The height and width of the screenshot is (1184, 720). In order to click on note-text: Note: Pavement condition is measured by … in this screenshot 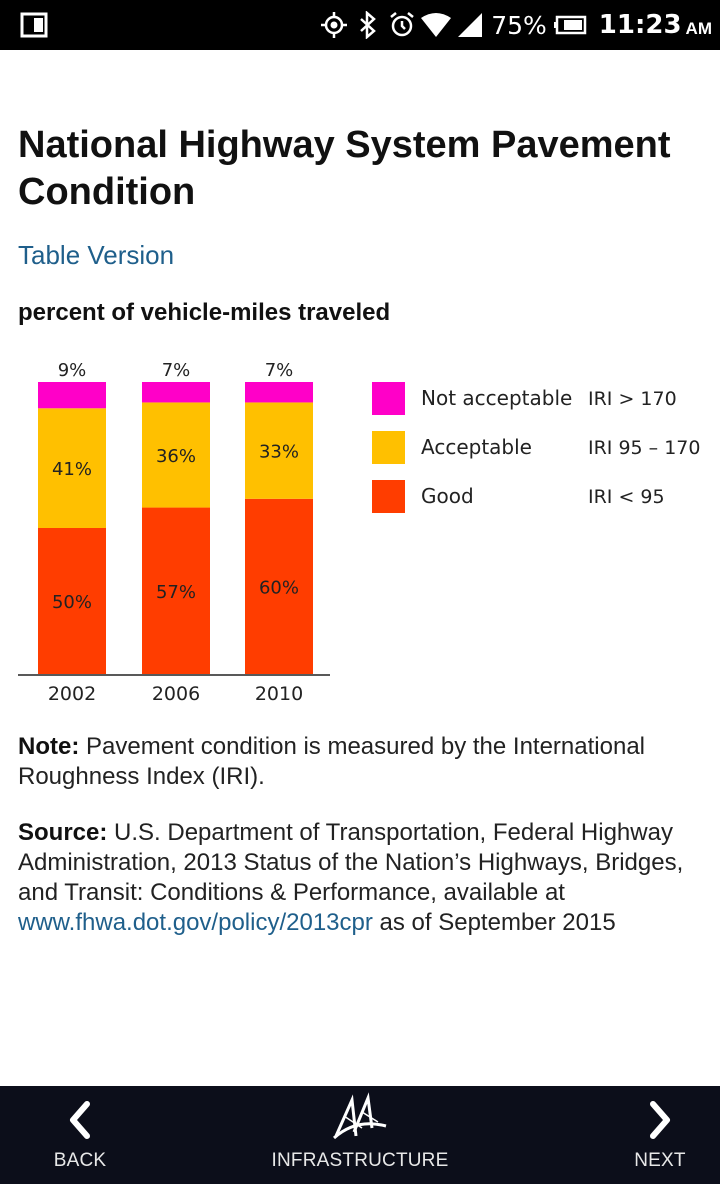, I will do `click(363, 762)`.